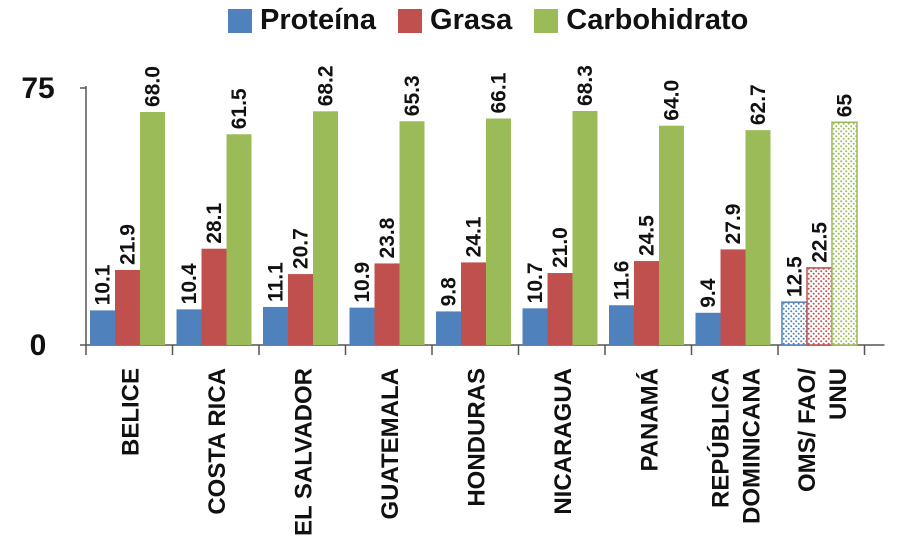 This screenshot has height=557, width=917. Describe the element at coordinates (318, 20) in the screenshot. I see `legend-label-proteina: Proteína` at that location.